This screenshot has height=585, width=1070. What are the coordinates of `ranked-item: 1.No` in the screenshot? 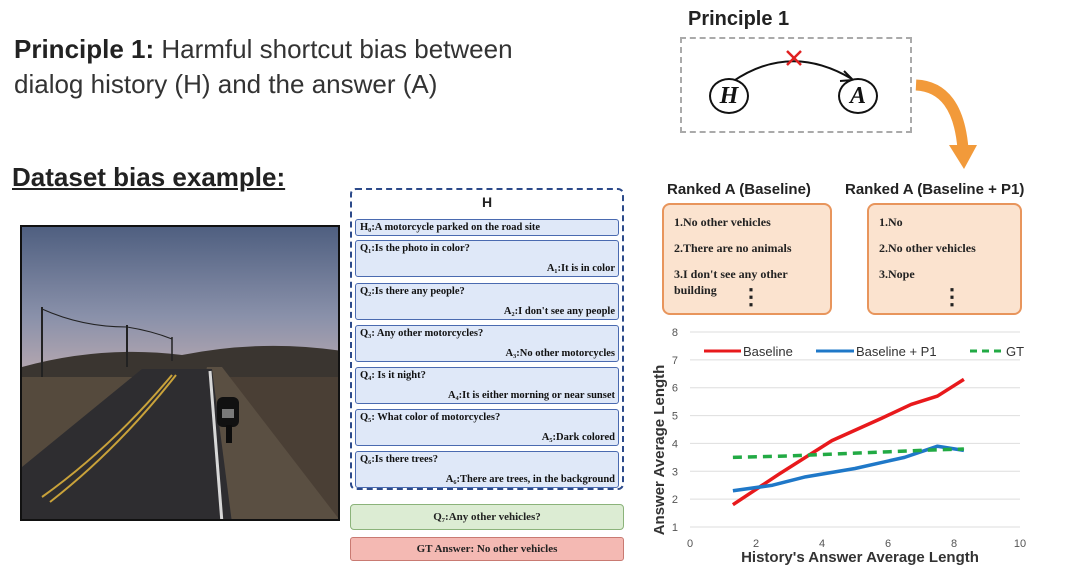 It's located at (891, 222).